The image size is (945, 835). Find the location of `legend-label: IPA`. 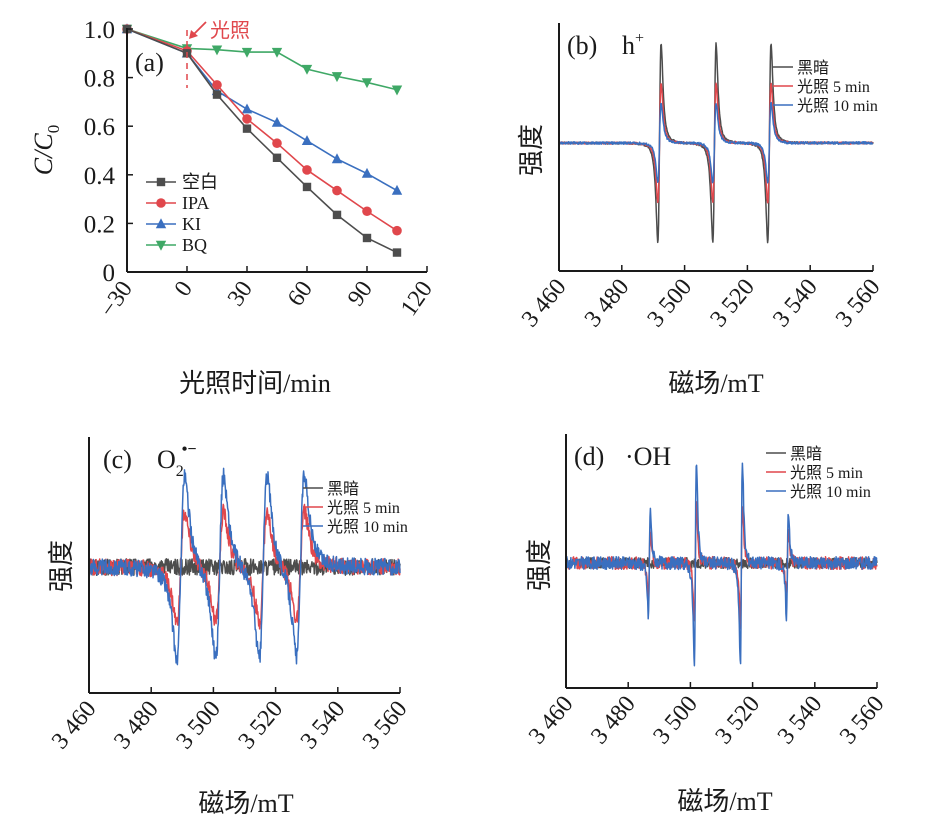

legend-label: IPA is located at coordinates (195, 203).